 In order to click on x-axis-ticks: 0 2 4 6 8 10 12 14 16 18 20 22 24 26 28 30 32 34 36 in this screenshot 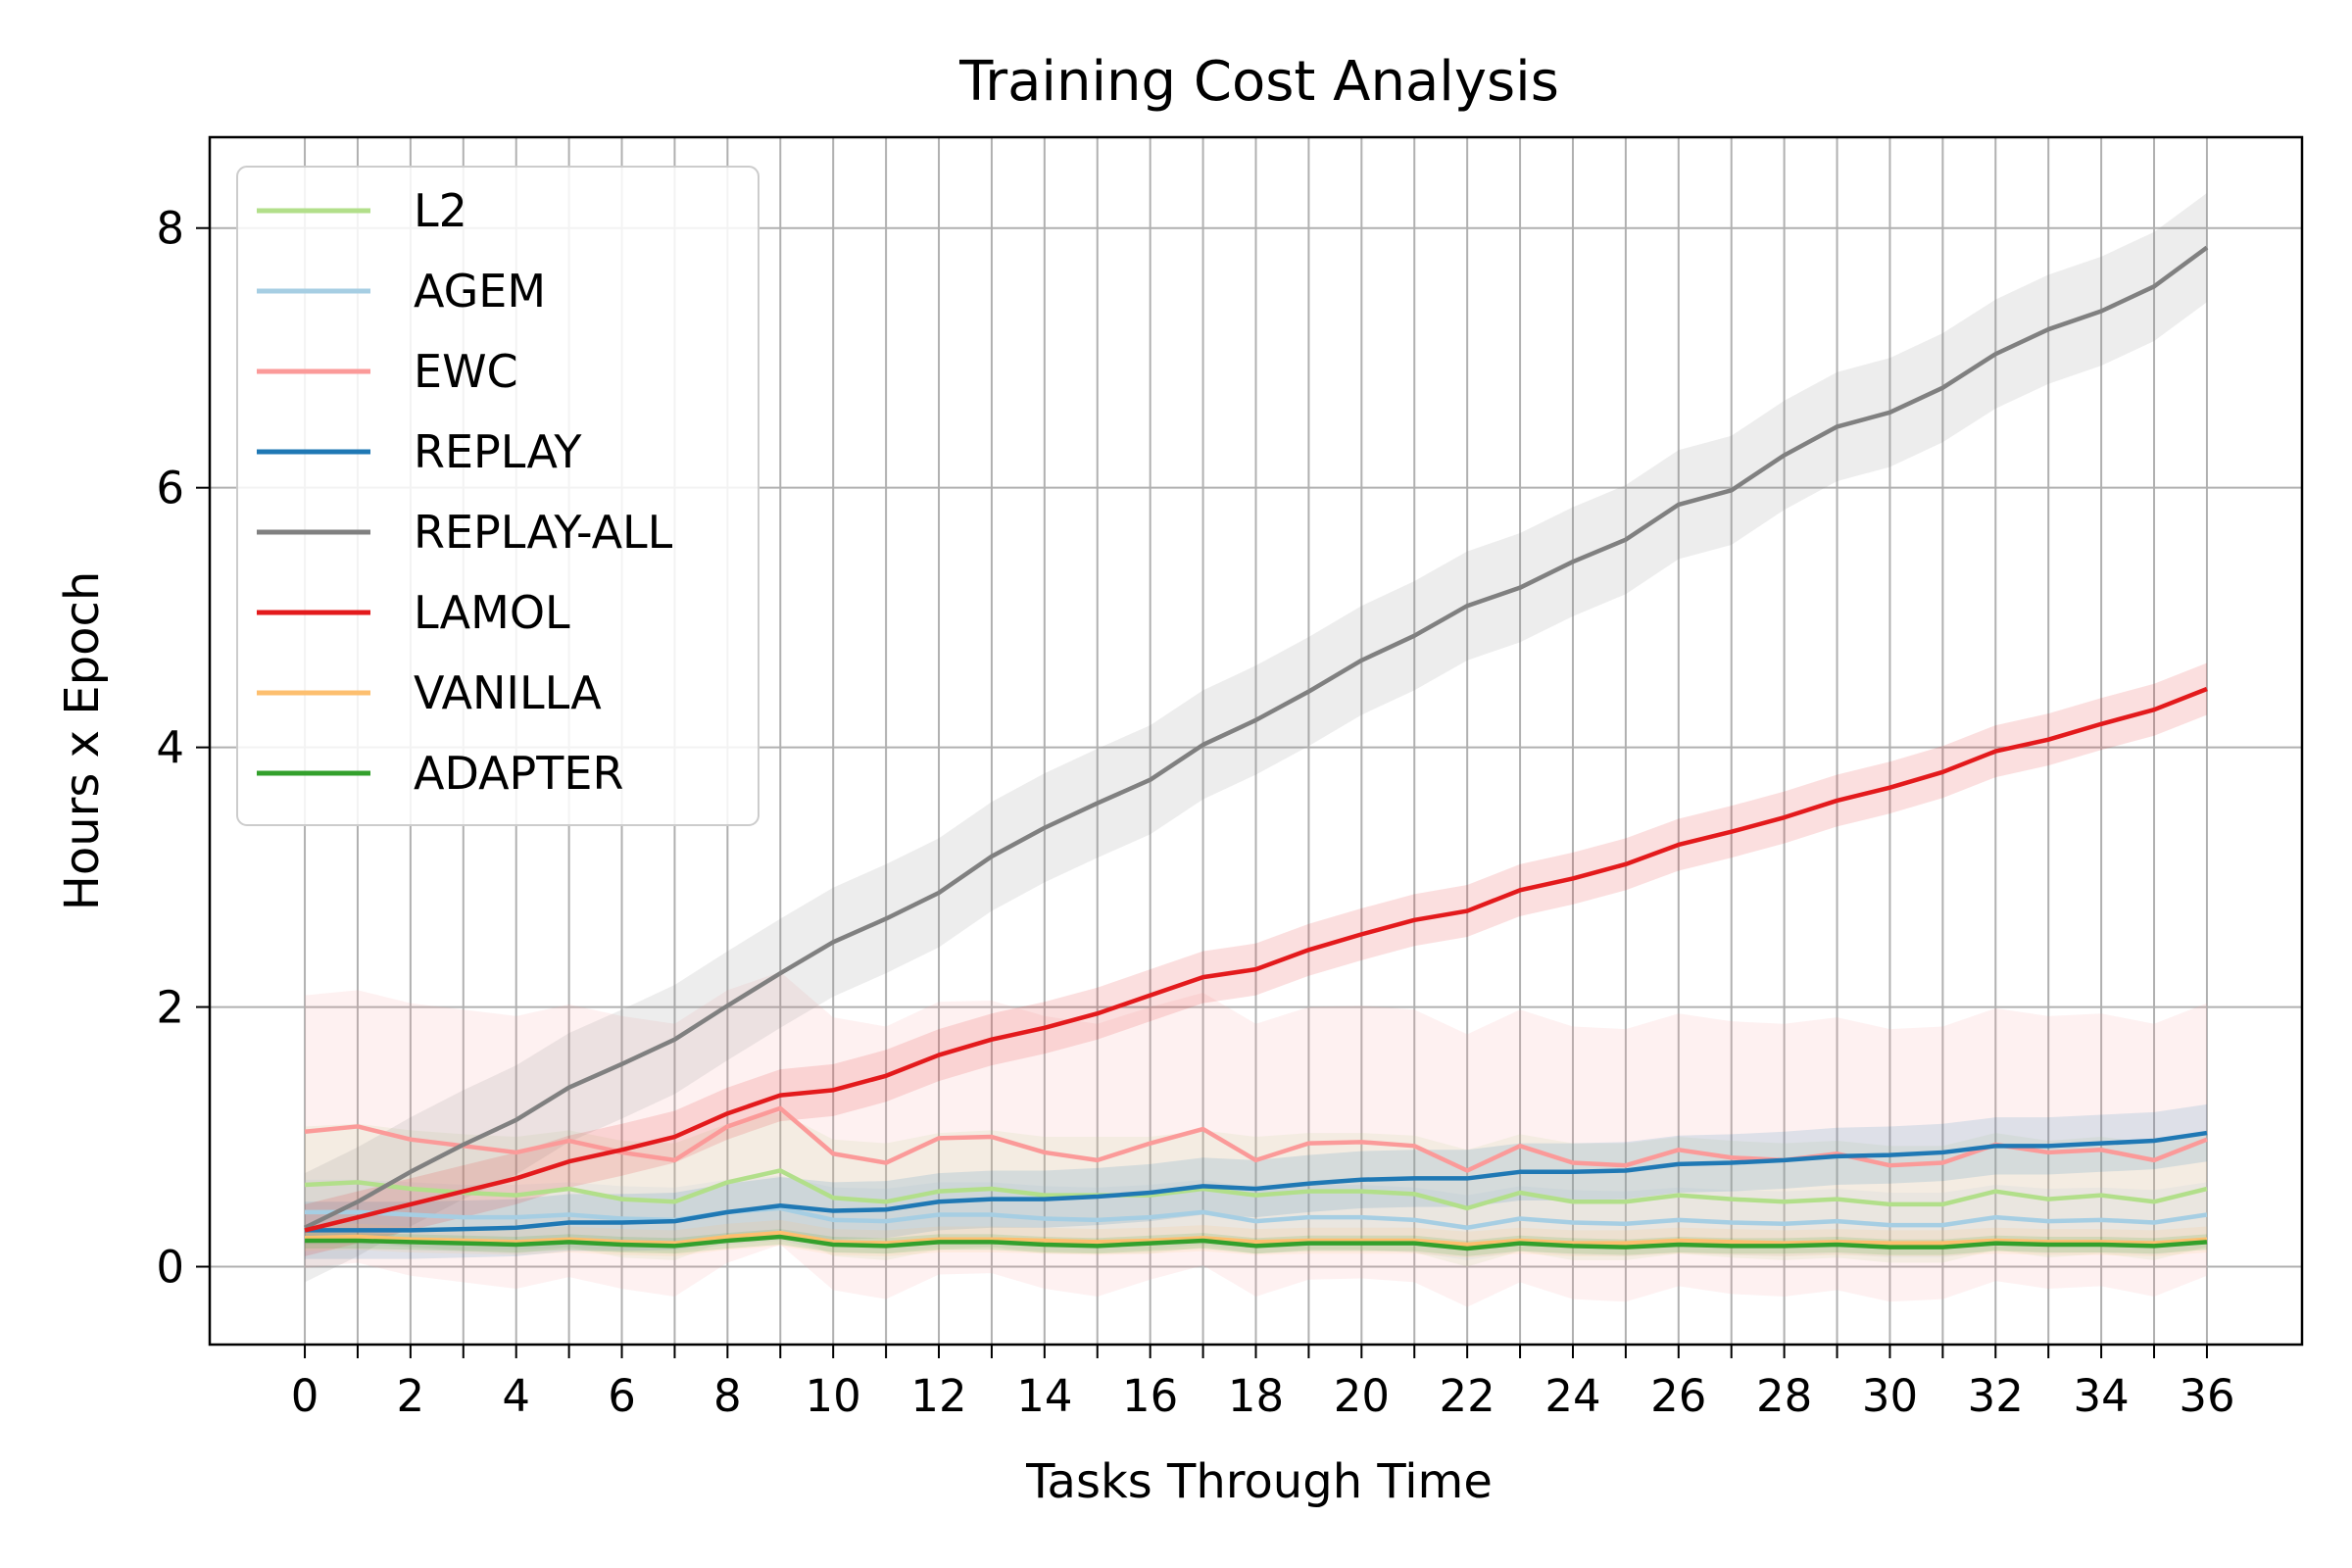, I will do `click(1263, 1383)`.